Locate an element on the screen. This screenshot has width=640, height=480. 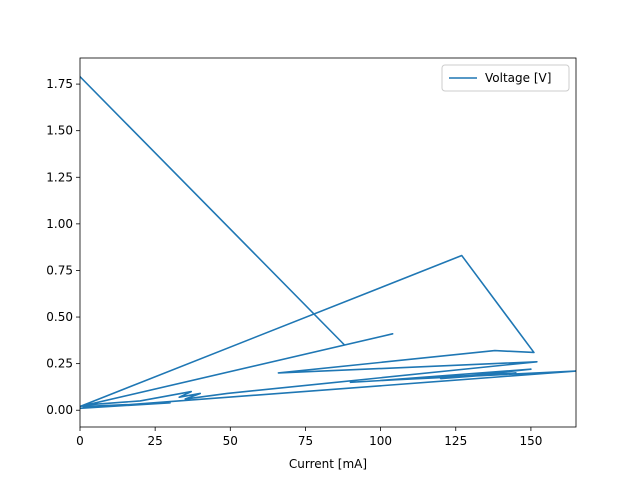
legend-box is located at coordinates (505, 78).